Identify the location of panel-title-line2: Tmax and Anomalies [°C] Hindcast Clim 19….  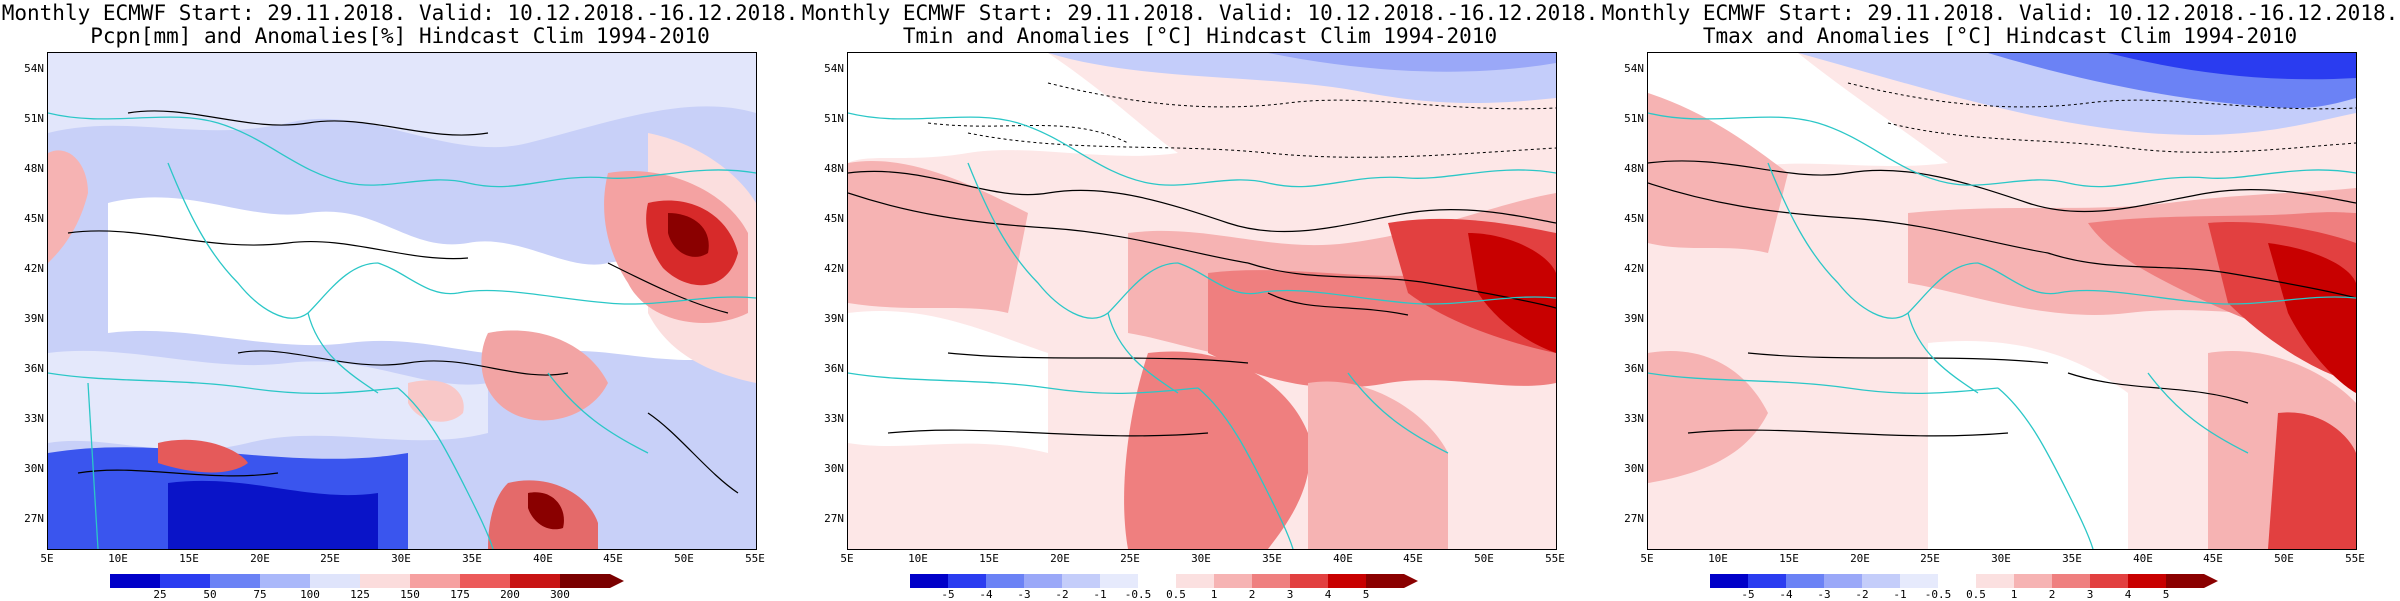
(2000, 36).